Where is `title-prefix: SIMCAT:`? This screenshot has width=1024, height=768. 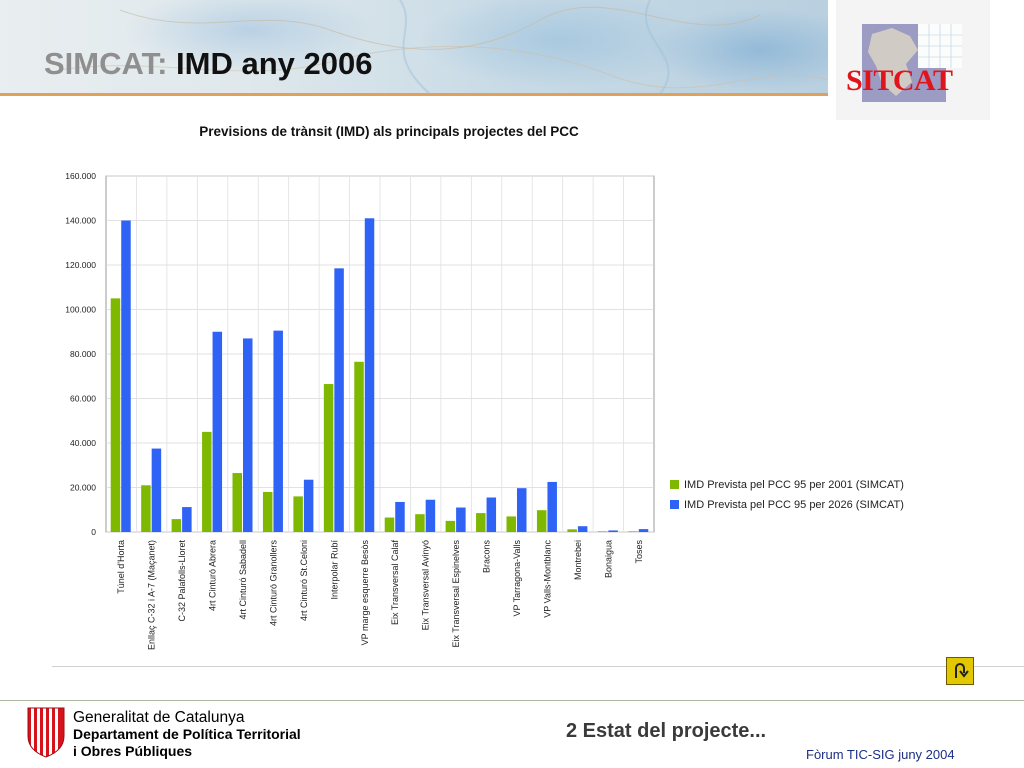 title-prefix: SIMCAT: is located at coordinates (106, 63).